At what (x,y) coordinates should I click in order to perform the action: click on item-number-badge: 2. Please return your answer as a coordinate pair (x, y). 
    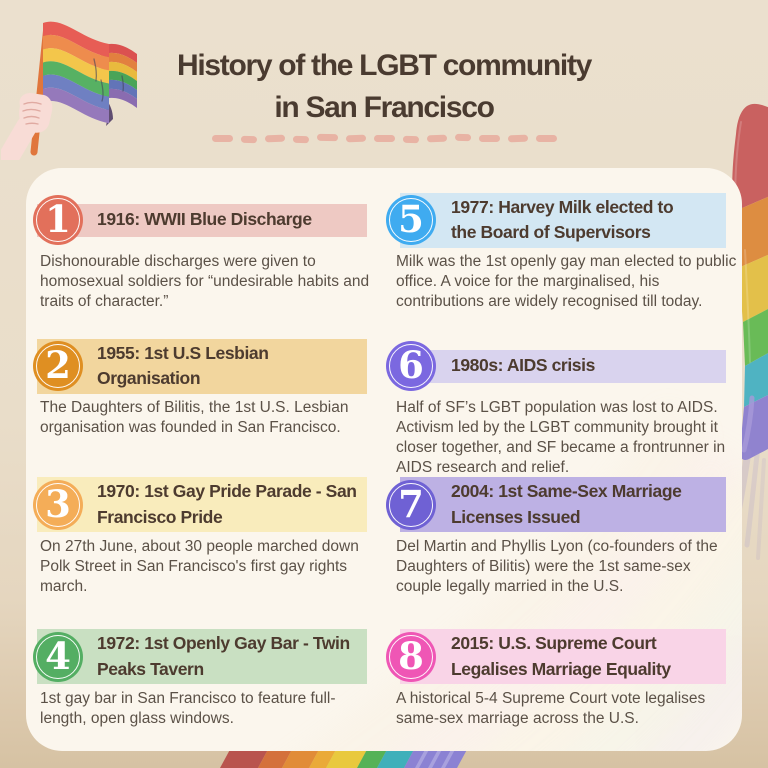
    Looking at the image, I should click on (58, 366).